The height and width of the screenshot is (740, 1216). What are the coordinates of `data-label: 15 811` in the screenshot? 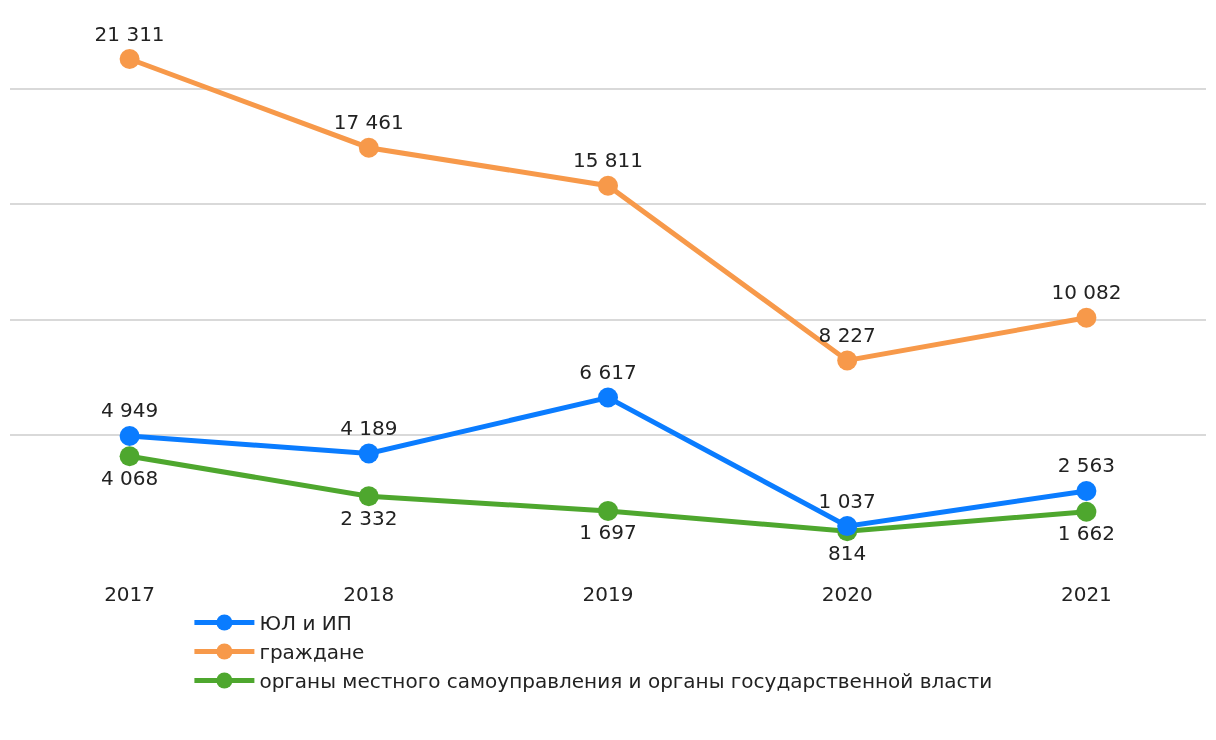 It's located at (608, 160).